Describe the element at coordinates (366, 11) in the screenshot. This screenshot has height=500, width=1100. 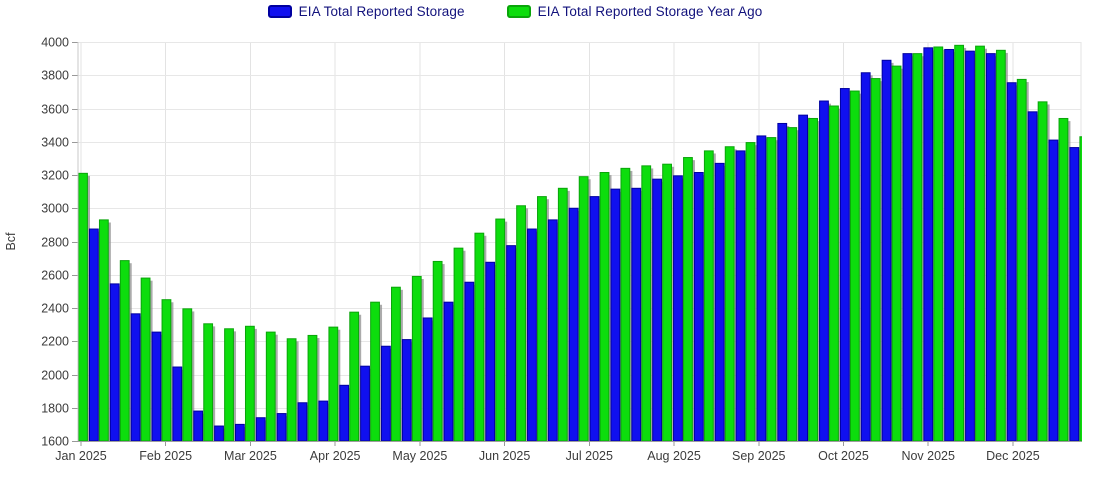
I see `legend-item-current-storage: EIA Total Reported Storage` at that location.